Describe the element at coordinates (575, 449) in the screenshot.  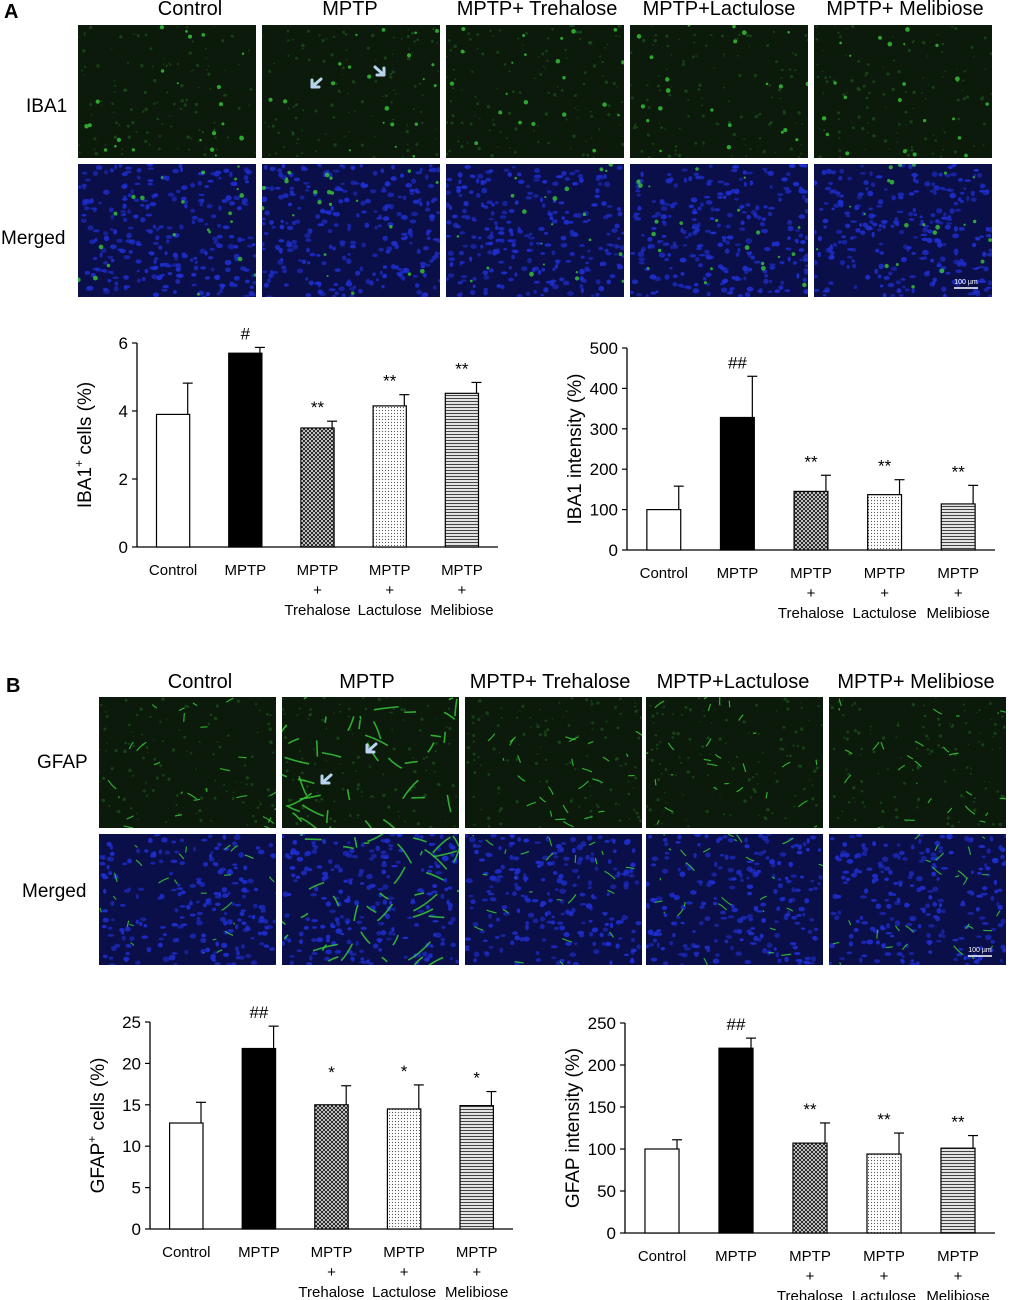
I see `y-axis-label: IBA1 intensity (%)` at that location.